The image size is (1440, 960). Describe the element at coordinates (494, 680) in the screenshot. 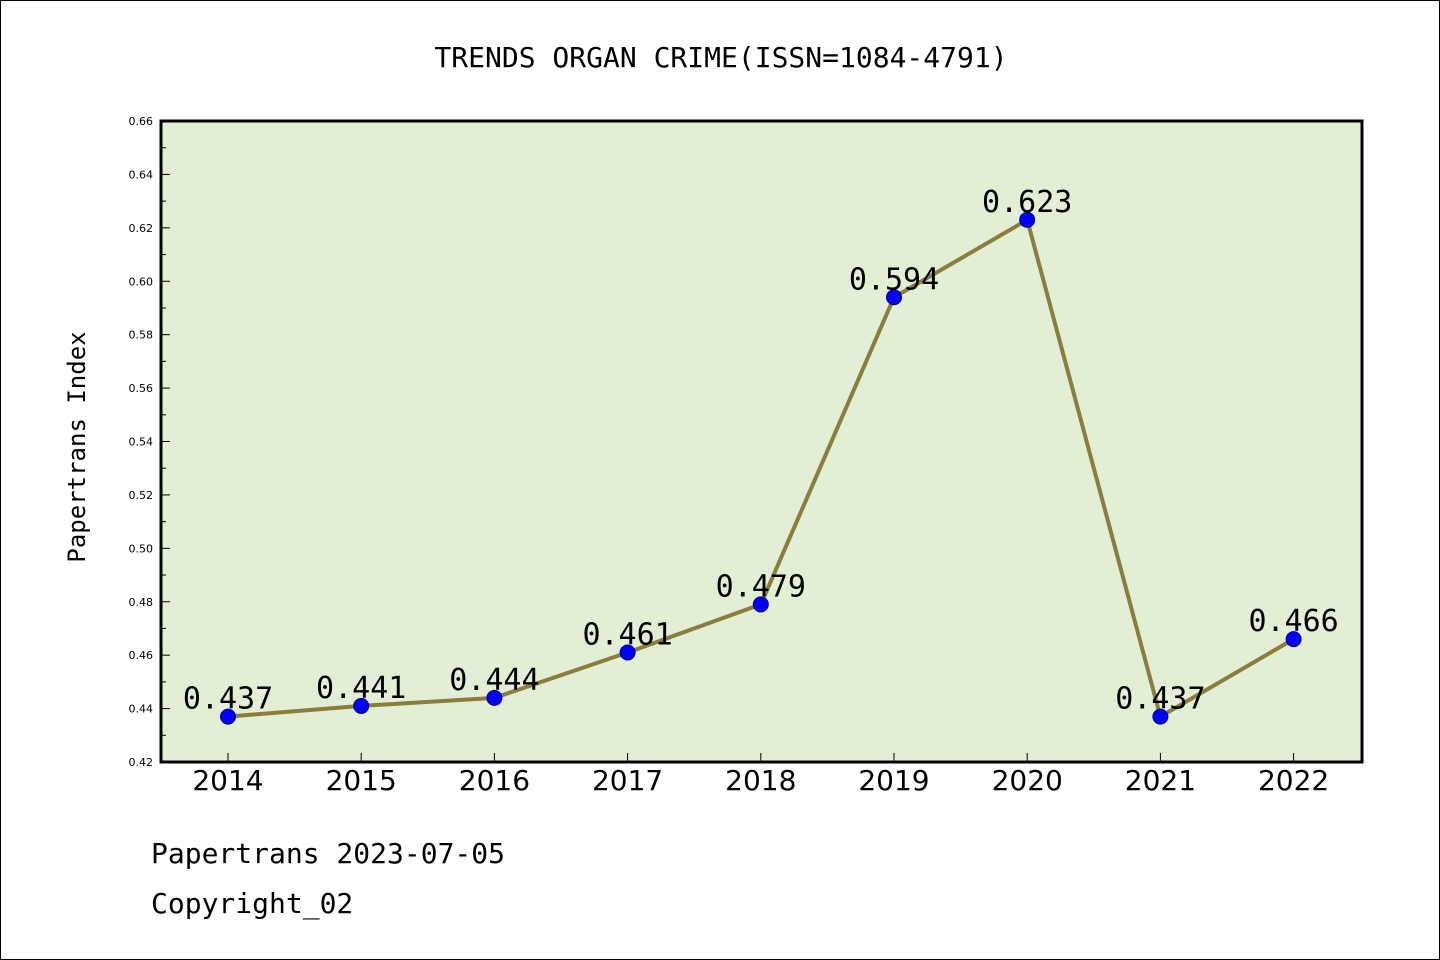

I see `data-label: 0.444` at that location.